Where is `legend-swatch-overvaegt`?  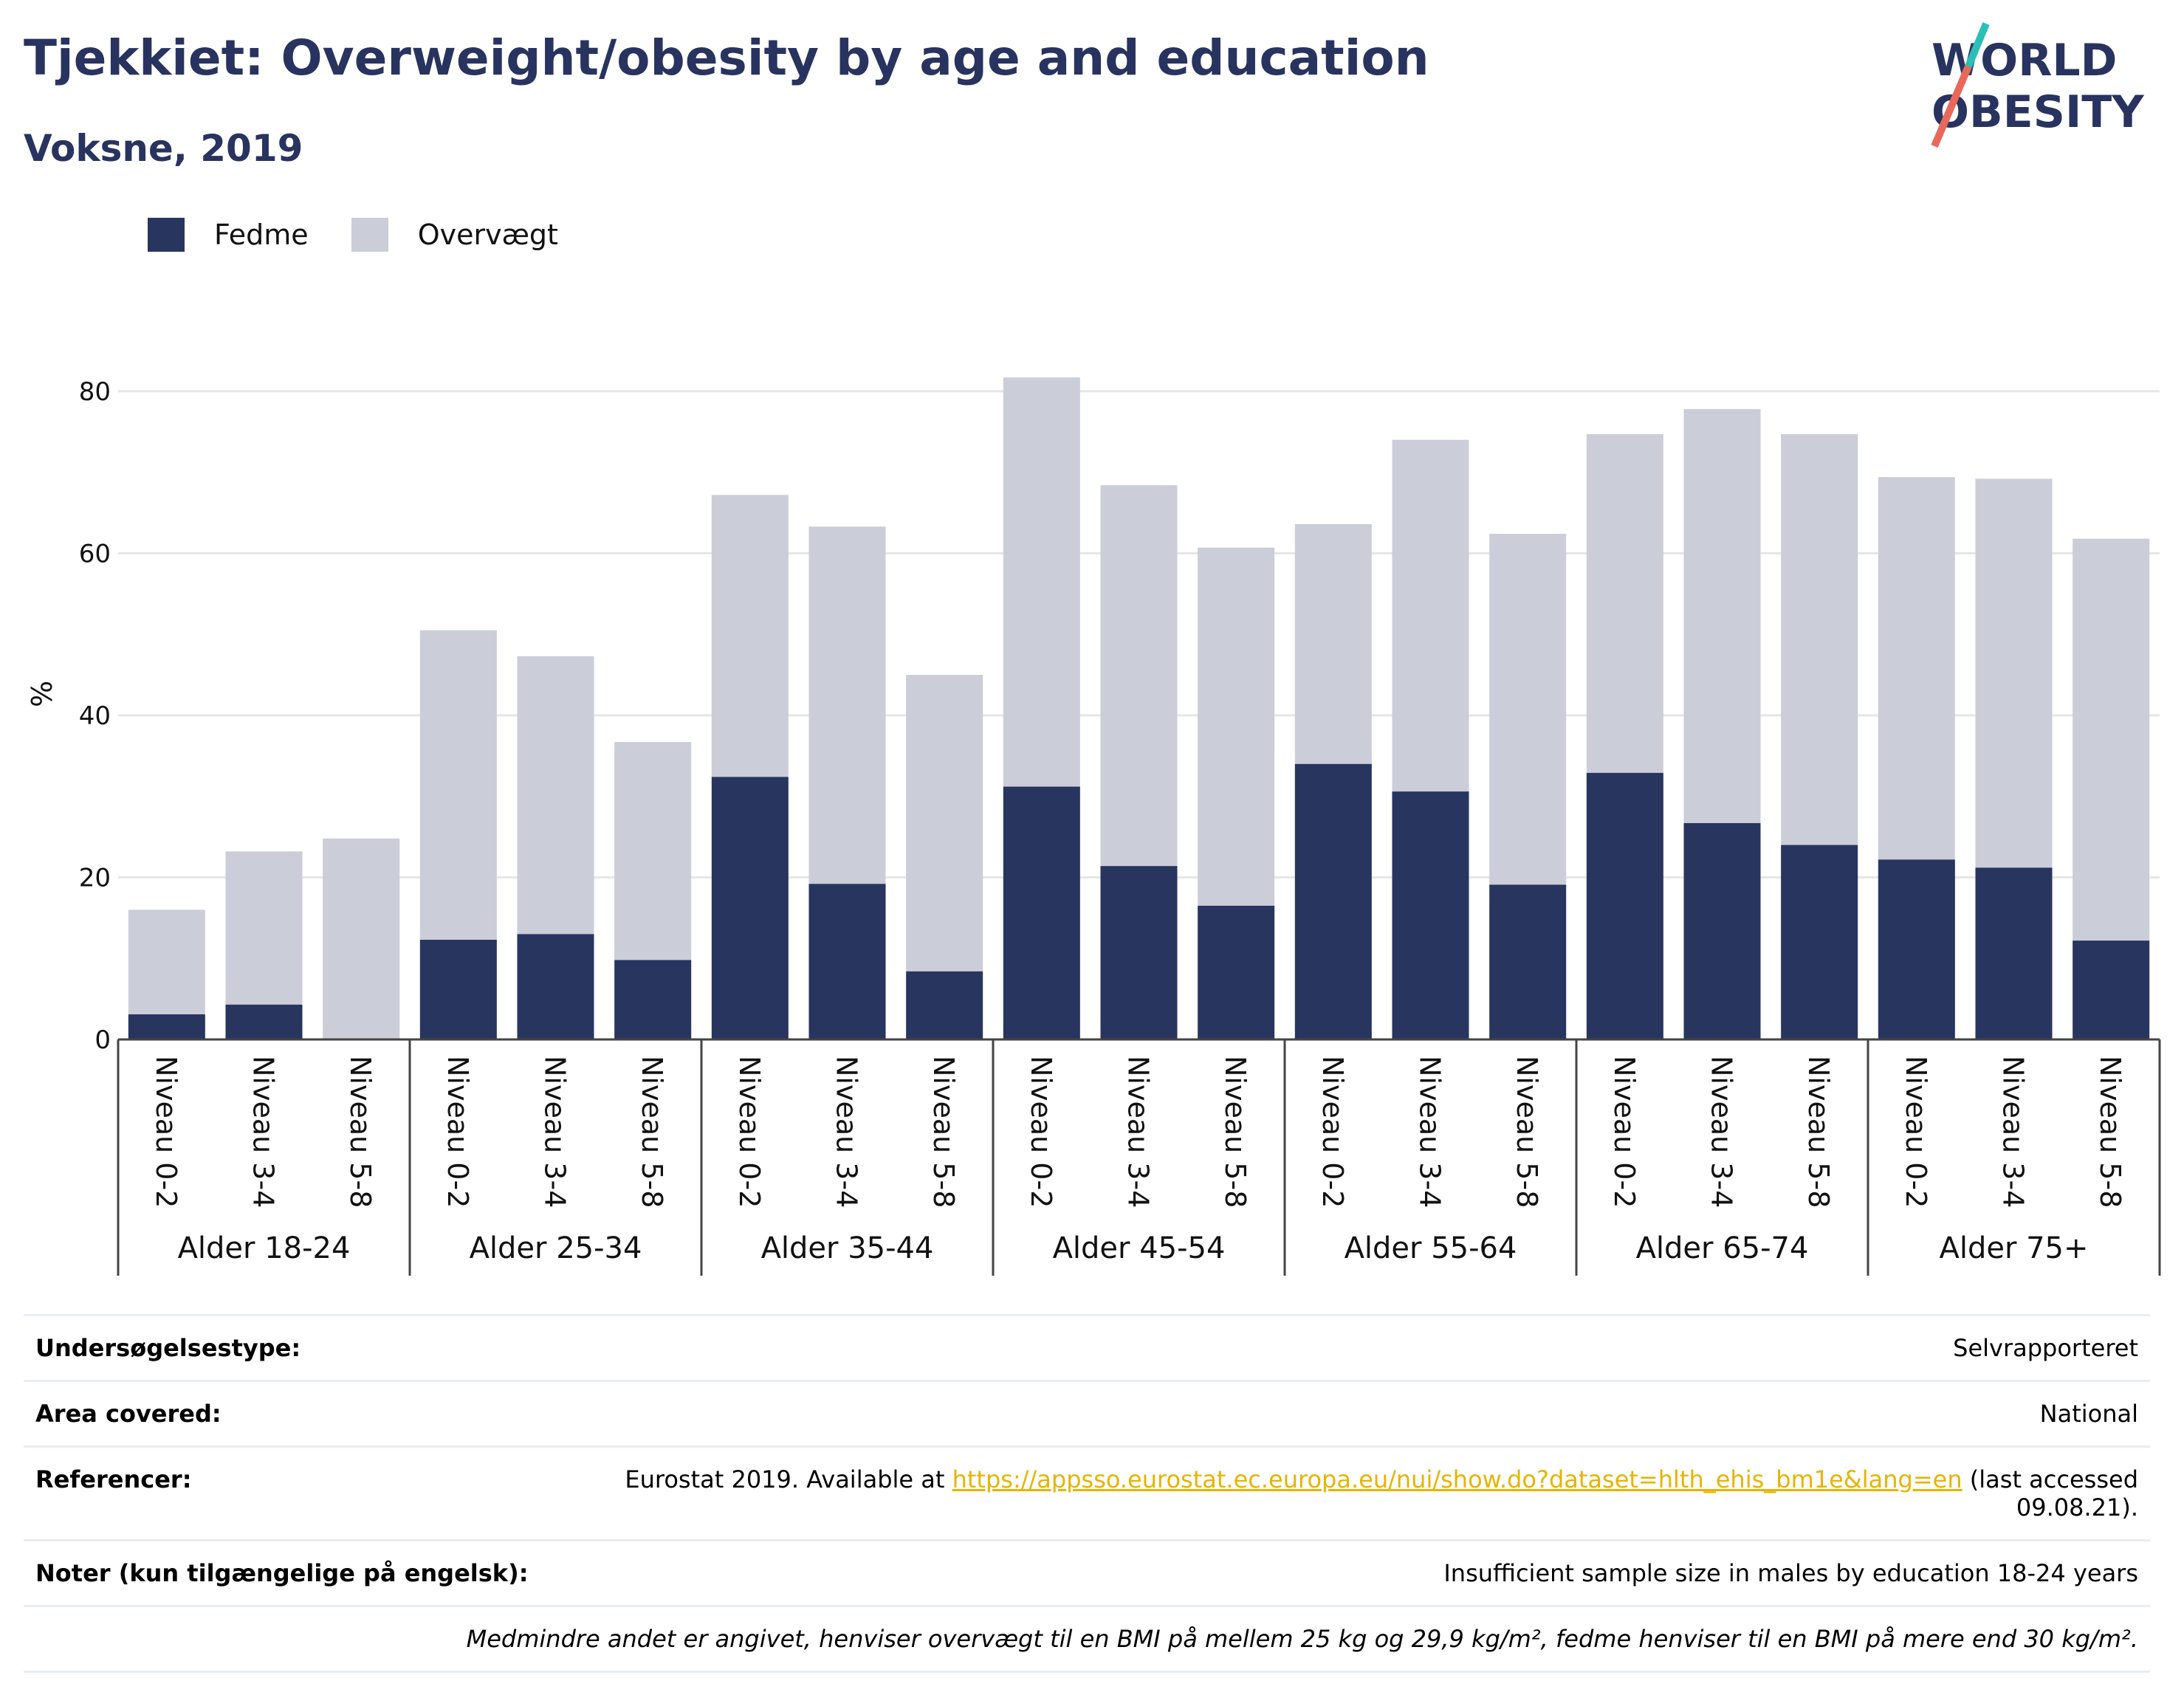
legend-swatch-overvaegt is located at coordinates (369, 235).